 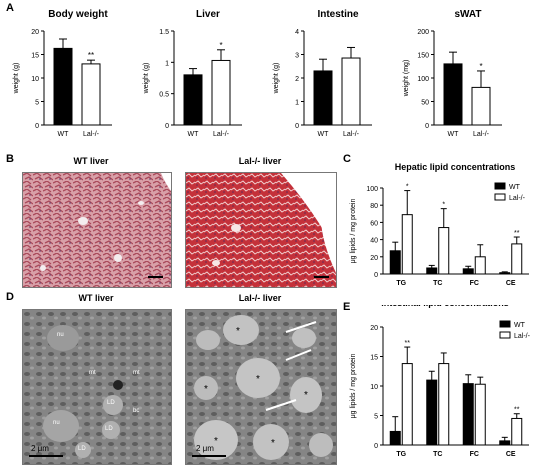 I want to click on chart-3-ylabel: weight (mg), so click(x=406, y=79).